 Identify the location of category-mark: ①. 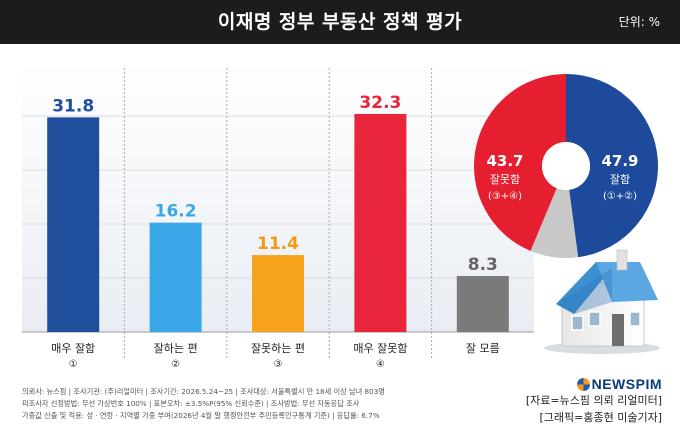
(73, 364).